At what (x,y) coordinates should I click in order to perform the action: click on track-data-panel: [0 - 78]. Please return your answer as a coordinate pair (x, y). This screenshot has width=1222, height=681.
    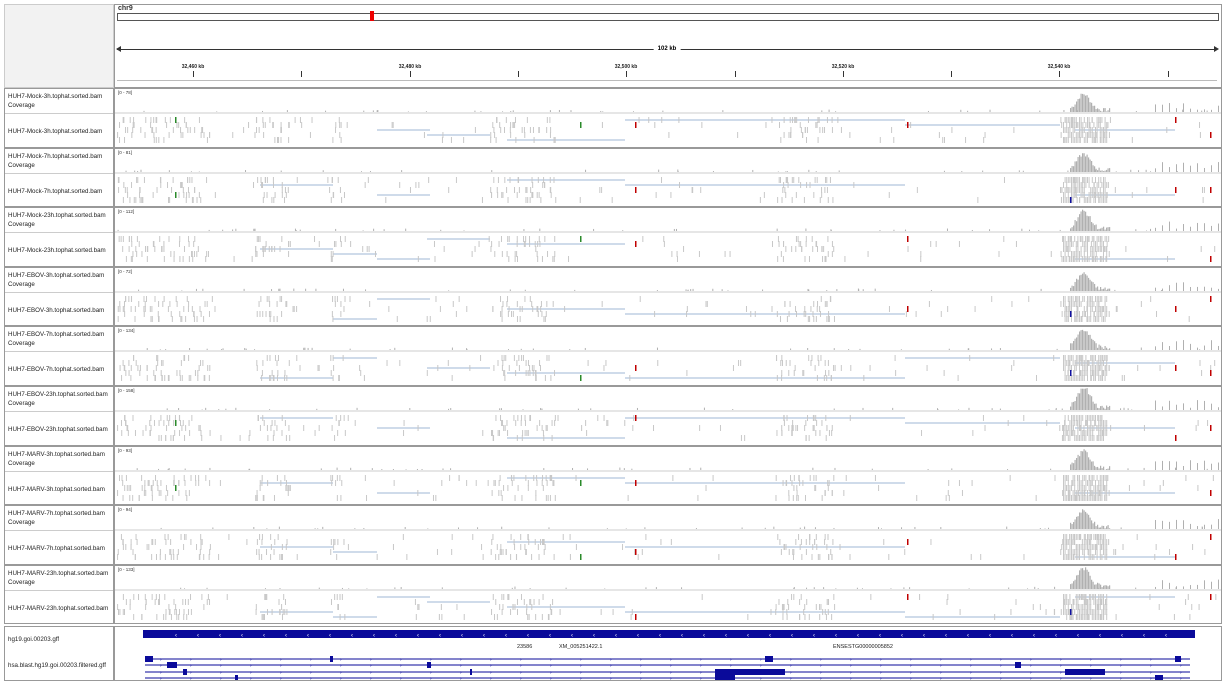
    Looking at the image, I should click on (668, 118).